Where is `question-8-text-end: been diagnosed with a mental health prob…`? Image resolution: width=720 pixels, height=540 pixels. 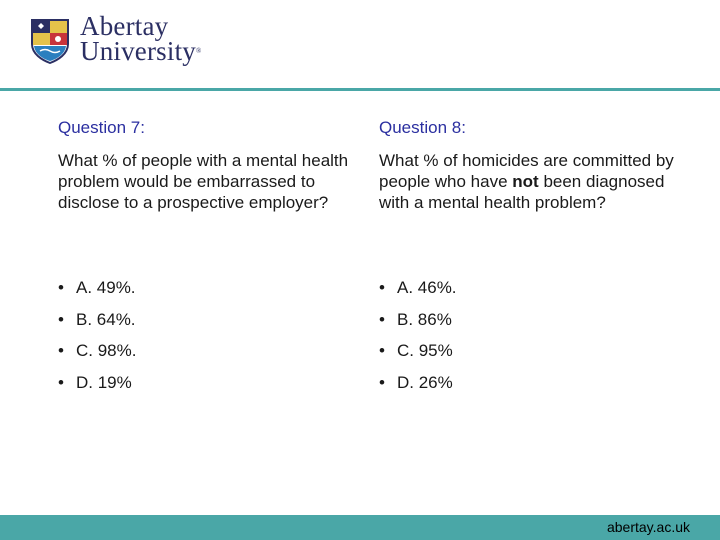 question-8-text-end: been diagnosed with a mental health prob… is located at coordinates (522, 192).